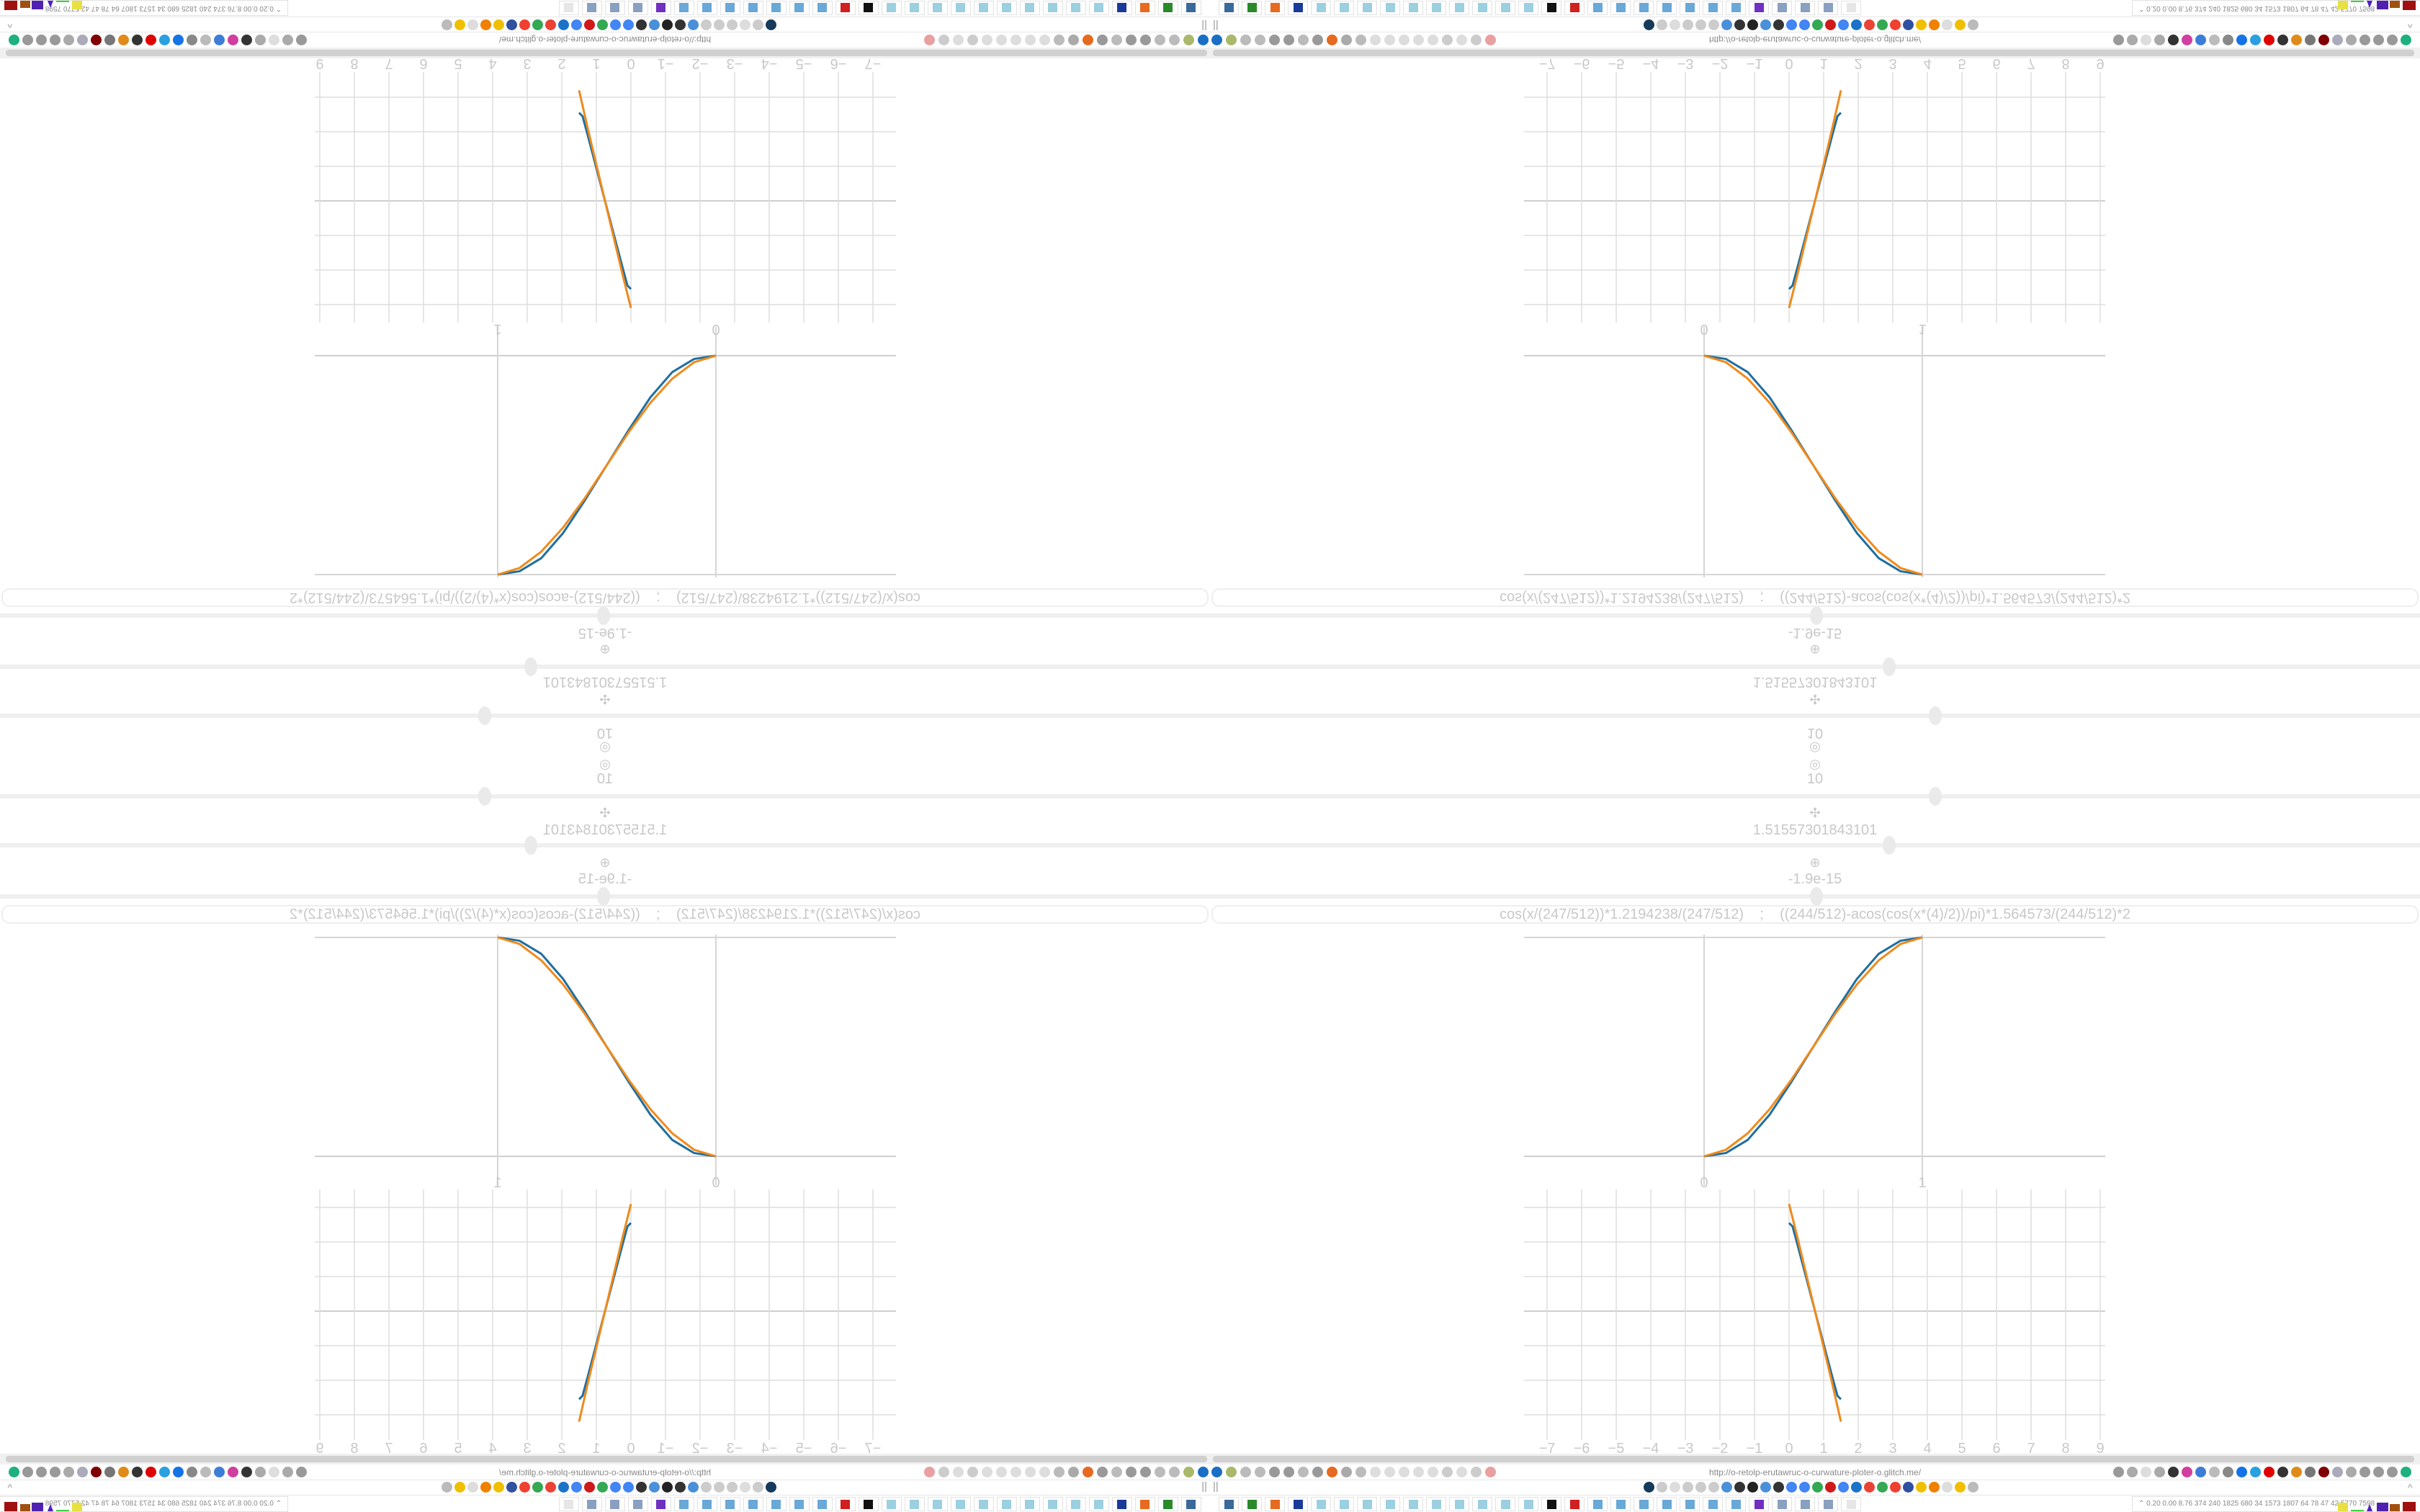  Describe the element at coordinates (1461, 1472) in the screenshot. I see `back-arrow-icon` at that location.